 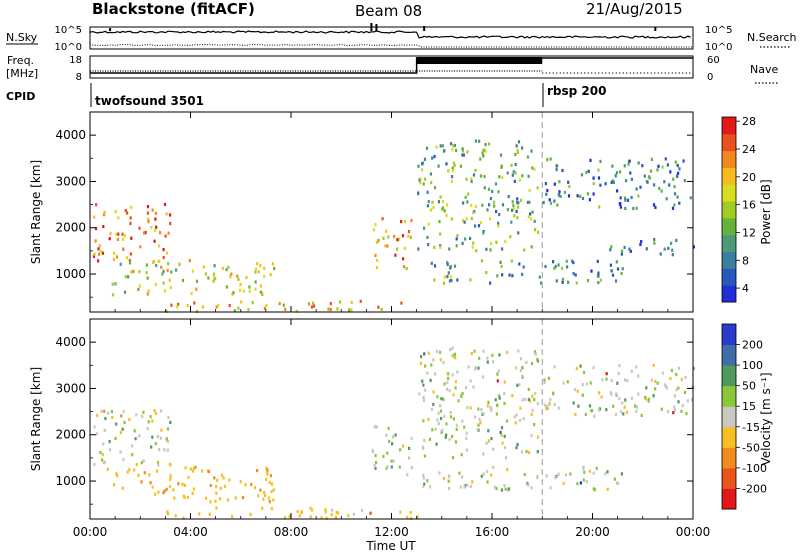 What do you see at coordinates (70, 181) in the screenshot?
I see `y-tick-label: 3000` at bounding box center [70, 181].